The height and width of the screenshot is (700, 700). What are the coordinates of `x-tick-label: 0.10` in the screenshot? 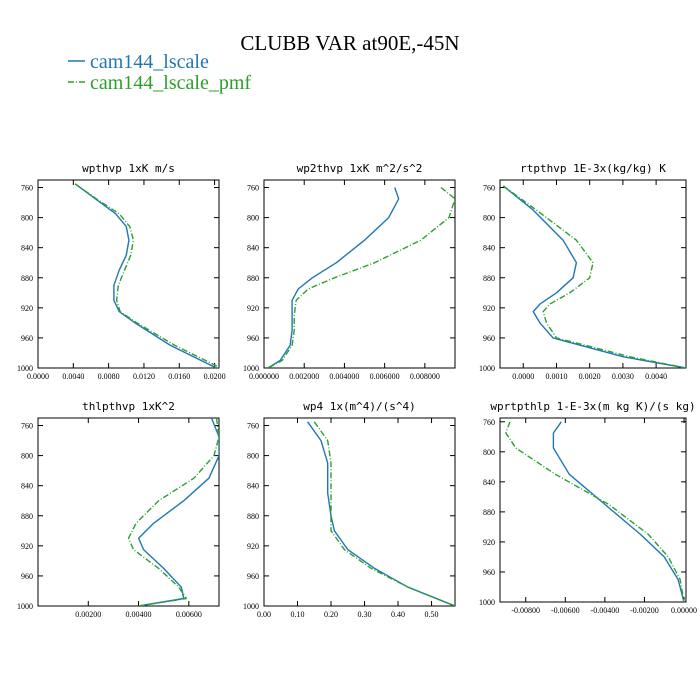 It's located at (298, 614).